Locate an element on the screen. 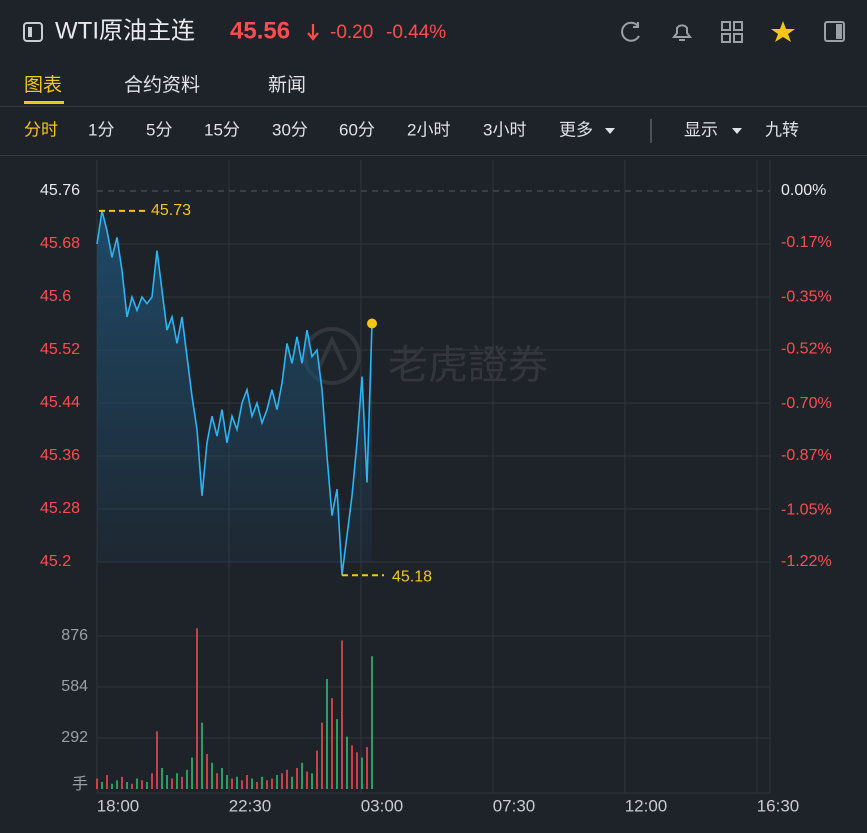 This screenshot has width=867, height=833. menu-icon is located at coordinates (33, 32).